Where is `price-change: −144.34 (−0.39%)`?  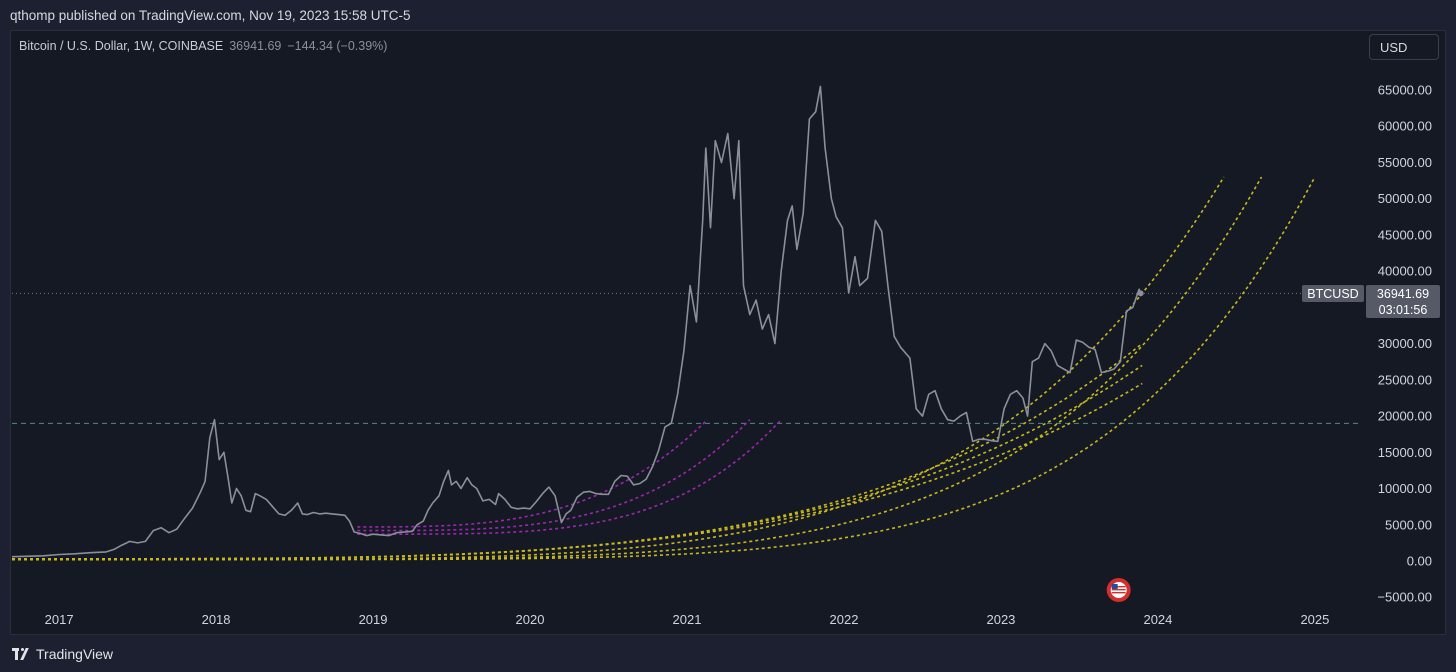 price-change: −144.34 (−0.39%) is located at coordinates (337, 46).